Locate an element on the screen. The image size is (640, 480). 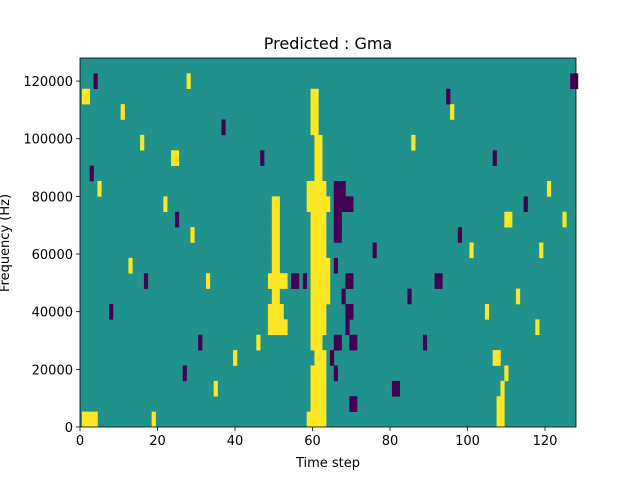
y-axis: 0 20000 40000 60000 80000 100000 120000 is located at coordinates (51, 255).